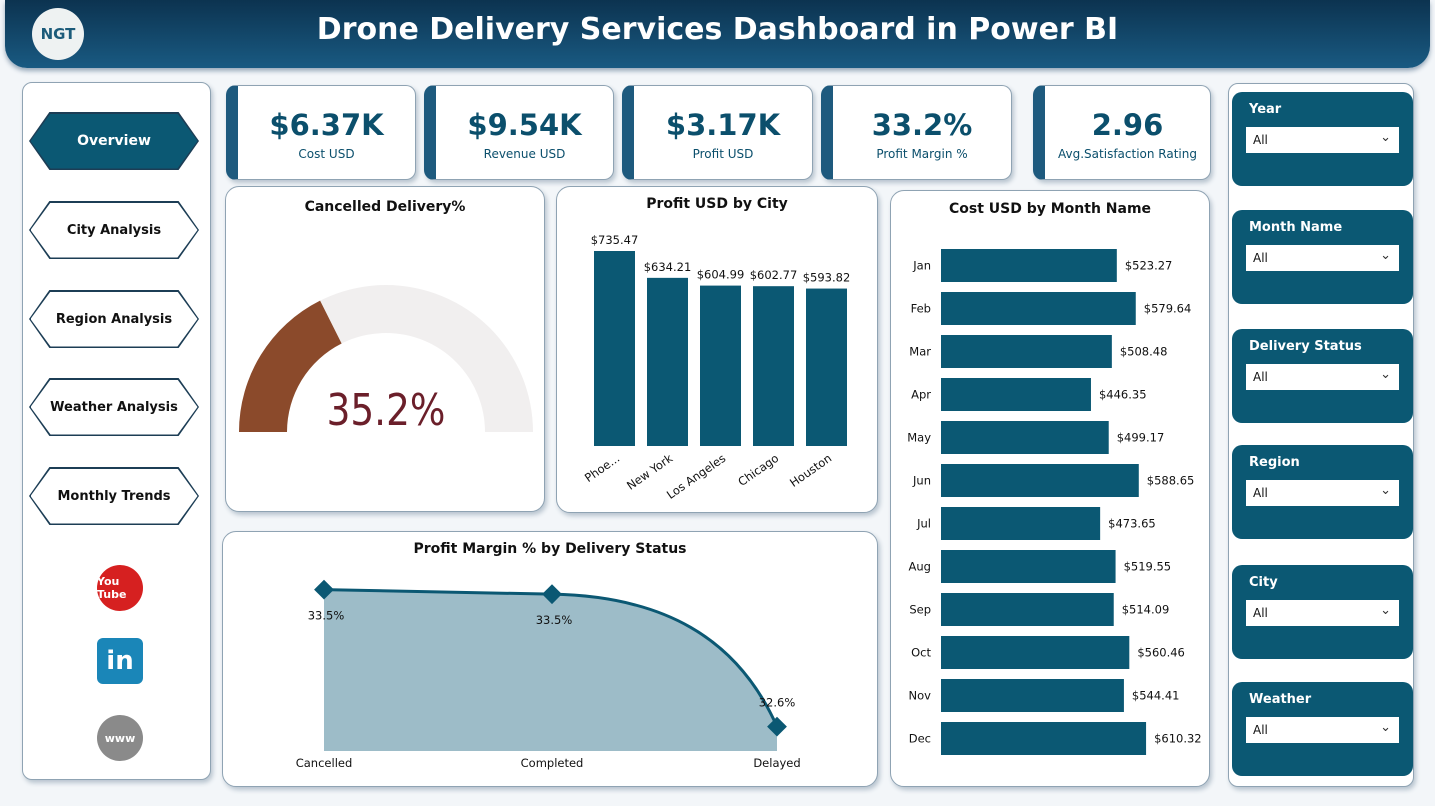  I want to click on slicer-delivery-status: Delivery Status All ⌄, so click(1322, 376).